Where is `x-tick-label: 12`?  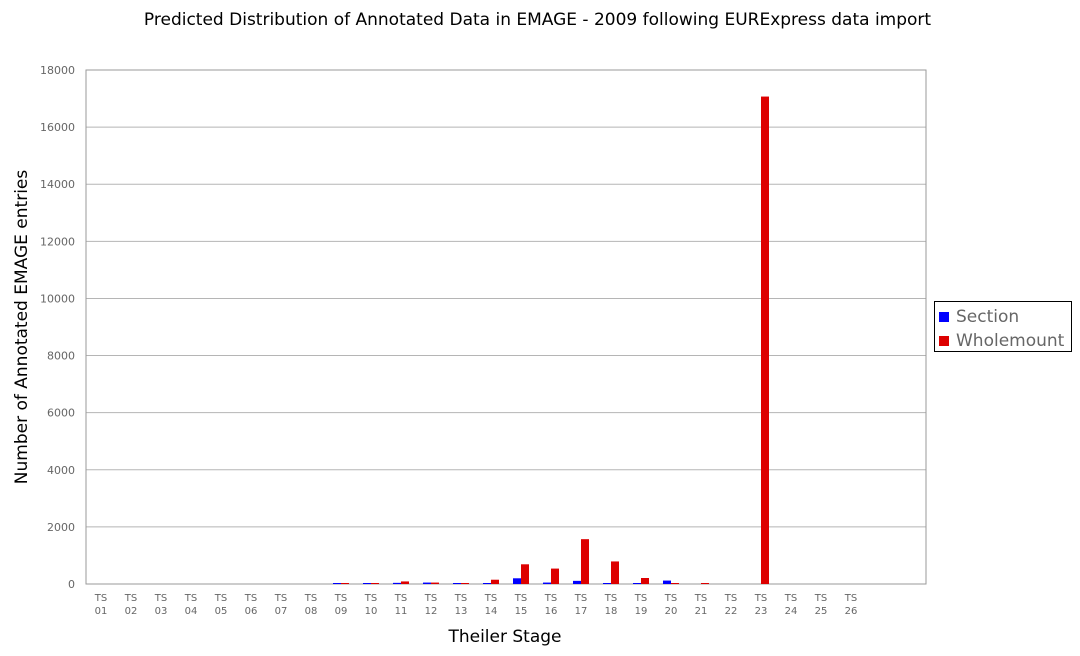 x-tick-label: 12 is located at coordinates (431, 611).